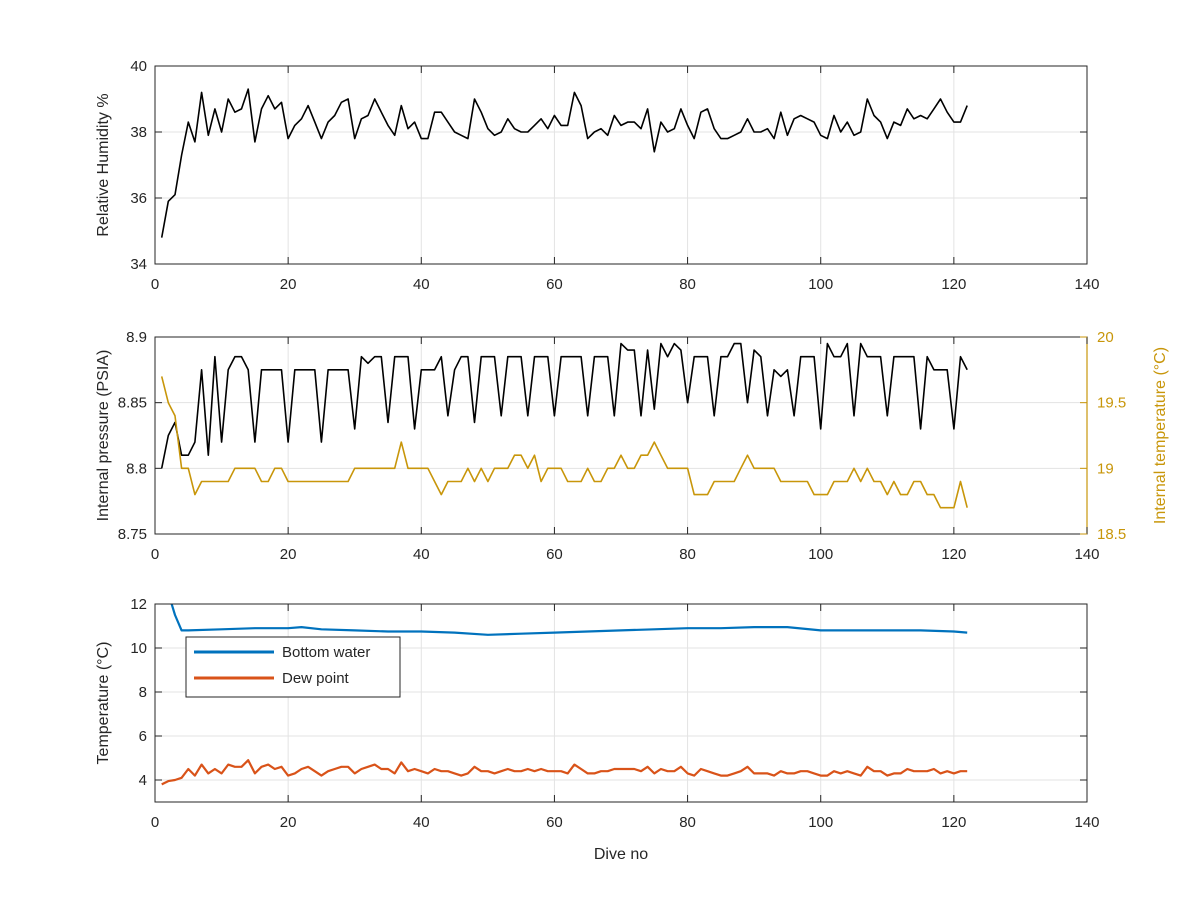 Image resolution: width=1200 pixels, height=900 pixels. I want to click on legend-label: Bottom water, so click(326, 652).